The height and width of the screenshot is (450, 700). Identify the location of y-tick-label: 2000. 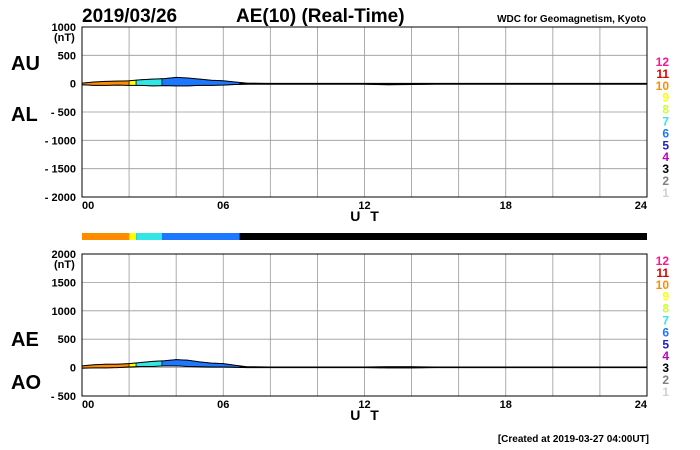
(64, 255).